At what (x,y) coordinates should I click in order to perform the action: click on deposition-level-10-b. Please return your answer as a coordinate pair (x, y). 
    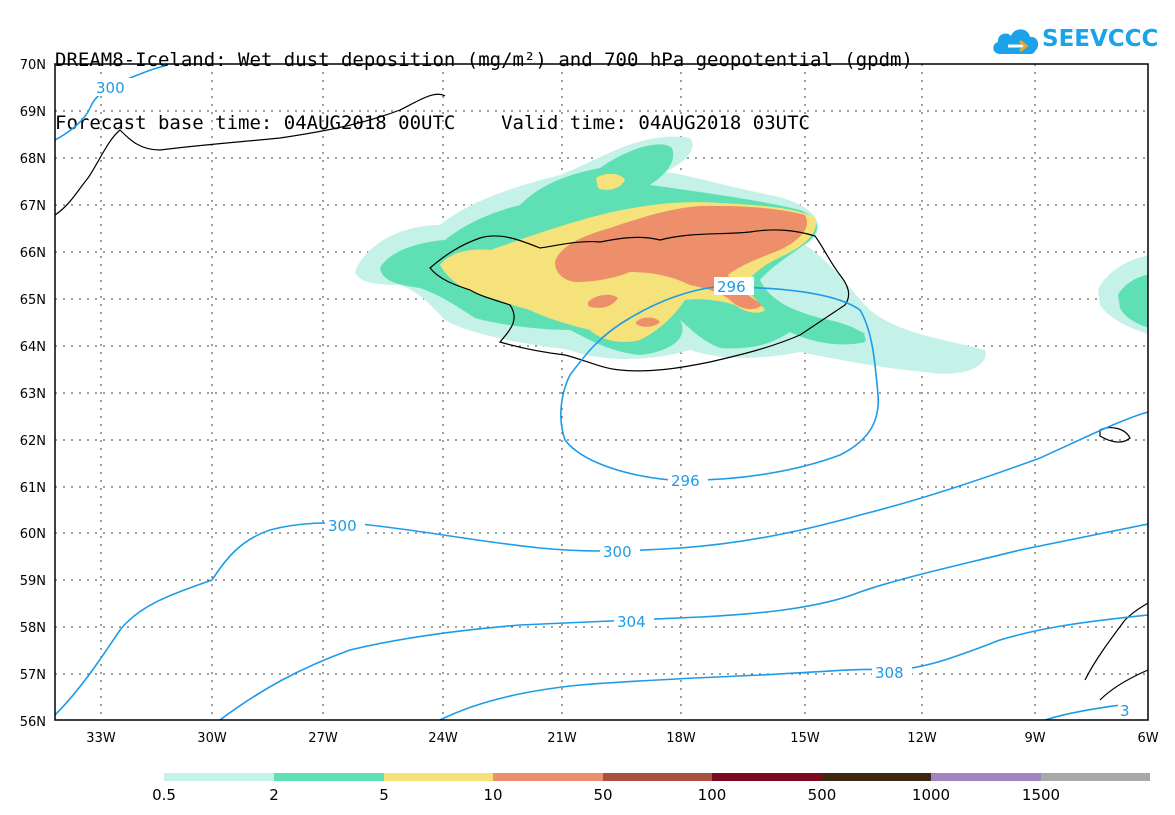
    Looking at the image, I should click on (603, 301).